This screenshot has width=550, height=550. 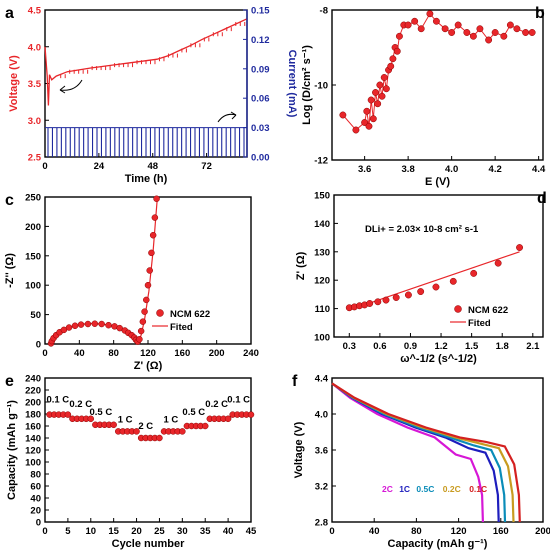 I want to click on y-tick-label: 140, so click(x=322, y=224).